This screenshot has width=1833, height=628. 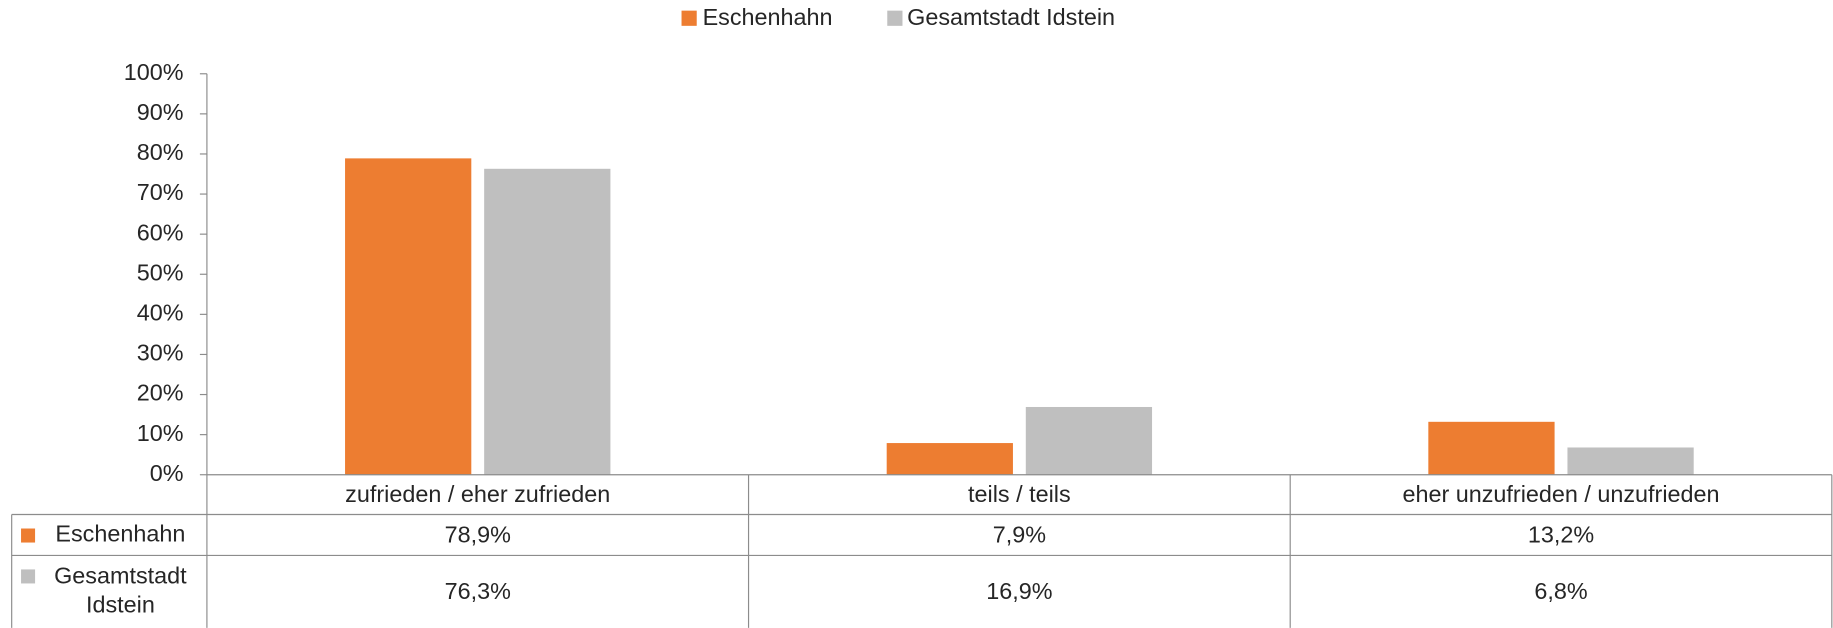 What do you see at coordinates (160, 152) in the screenshot?
I see `y-tick-label: 80%` at bounding box center [160, 152].